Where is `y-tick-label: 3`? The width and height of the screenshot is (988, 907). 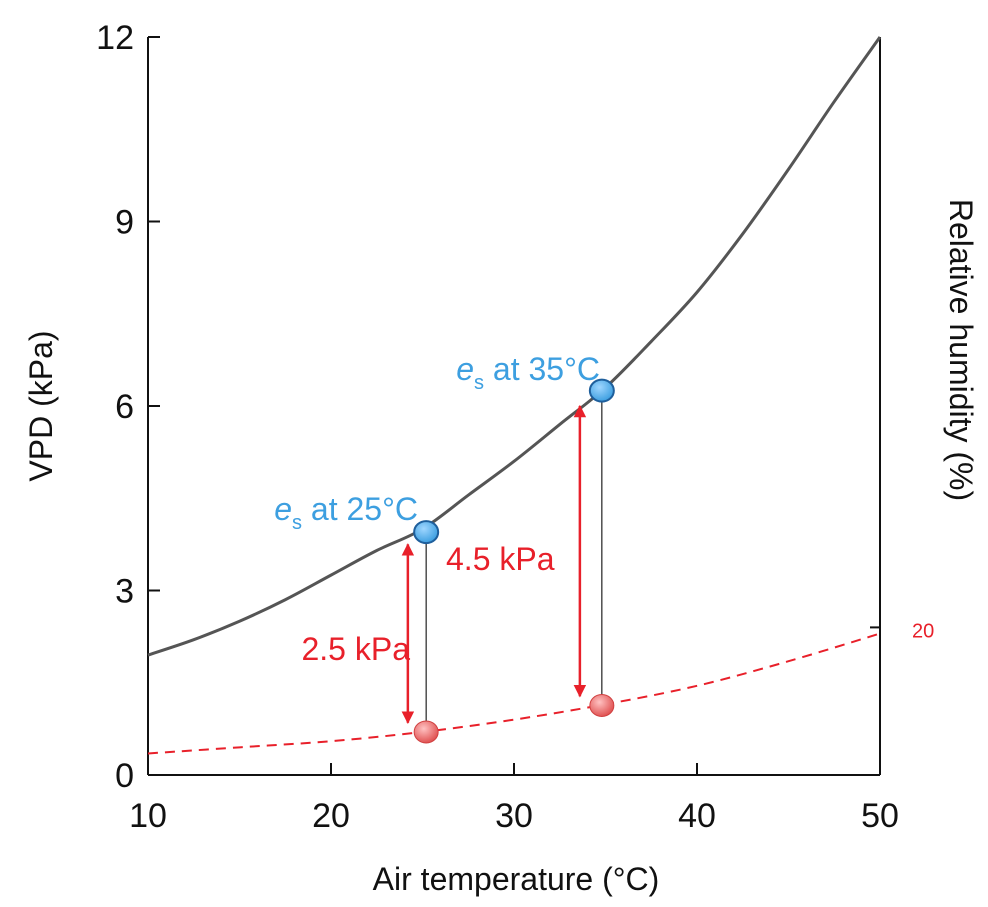
y-tick-label: 3 is located at coordinates (124, 592).